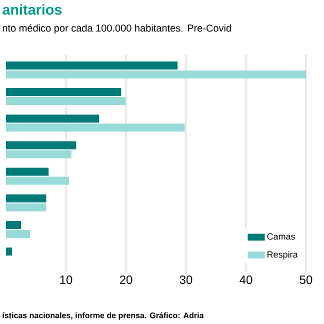 Image resolution: width=324 pixels, height=324 pixels. What do you see at coordinates (126, 280) in the screenshot?
I see `x-tick-label: 20` at bounding box center [126, 280].